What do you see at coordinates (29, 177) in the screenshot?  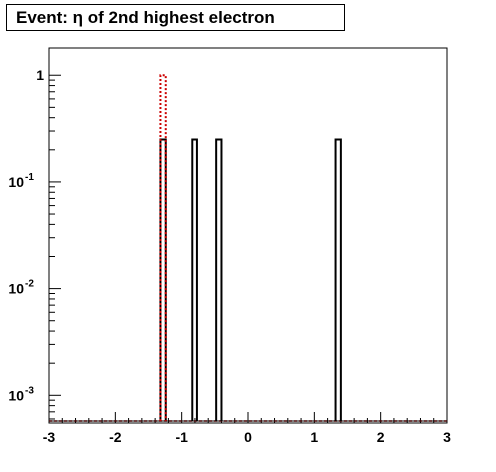 I see `y-tick-exponent: -1` at bounding box center [29, 177].